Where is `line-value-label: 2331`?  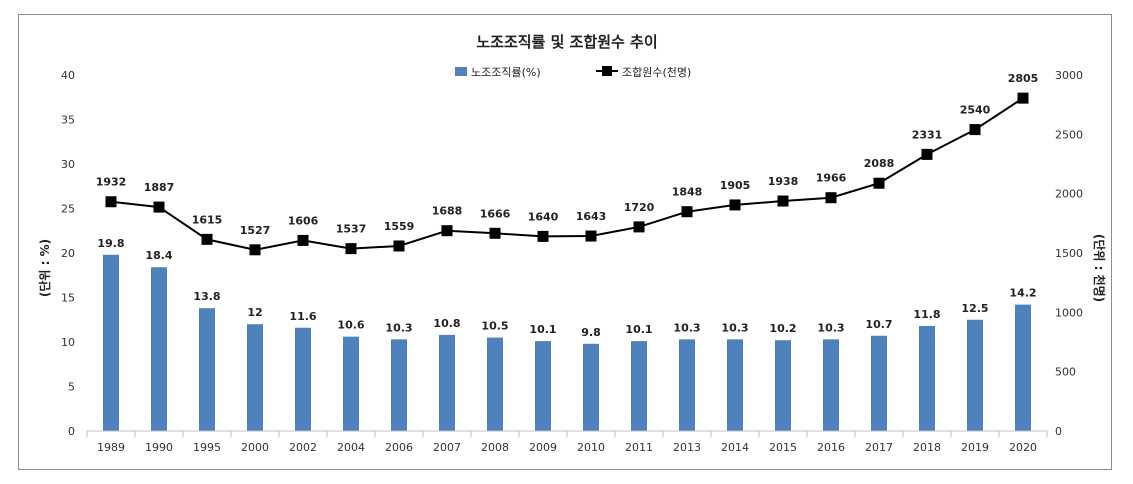 line-value-label: 2331 is located at coordinates (927, 134).